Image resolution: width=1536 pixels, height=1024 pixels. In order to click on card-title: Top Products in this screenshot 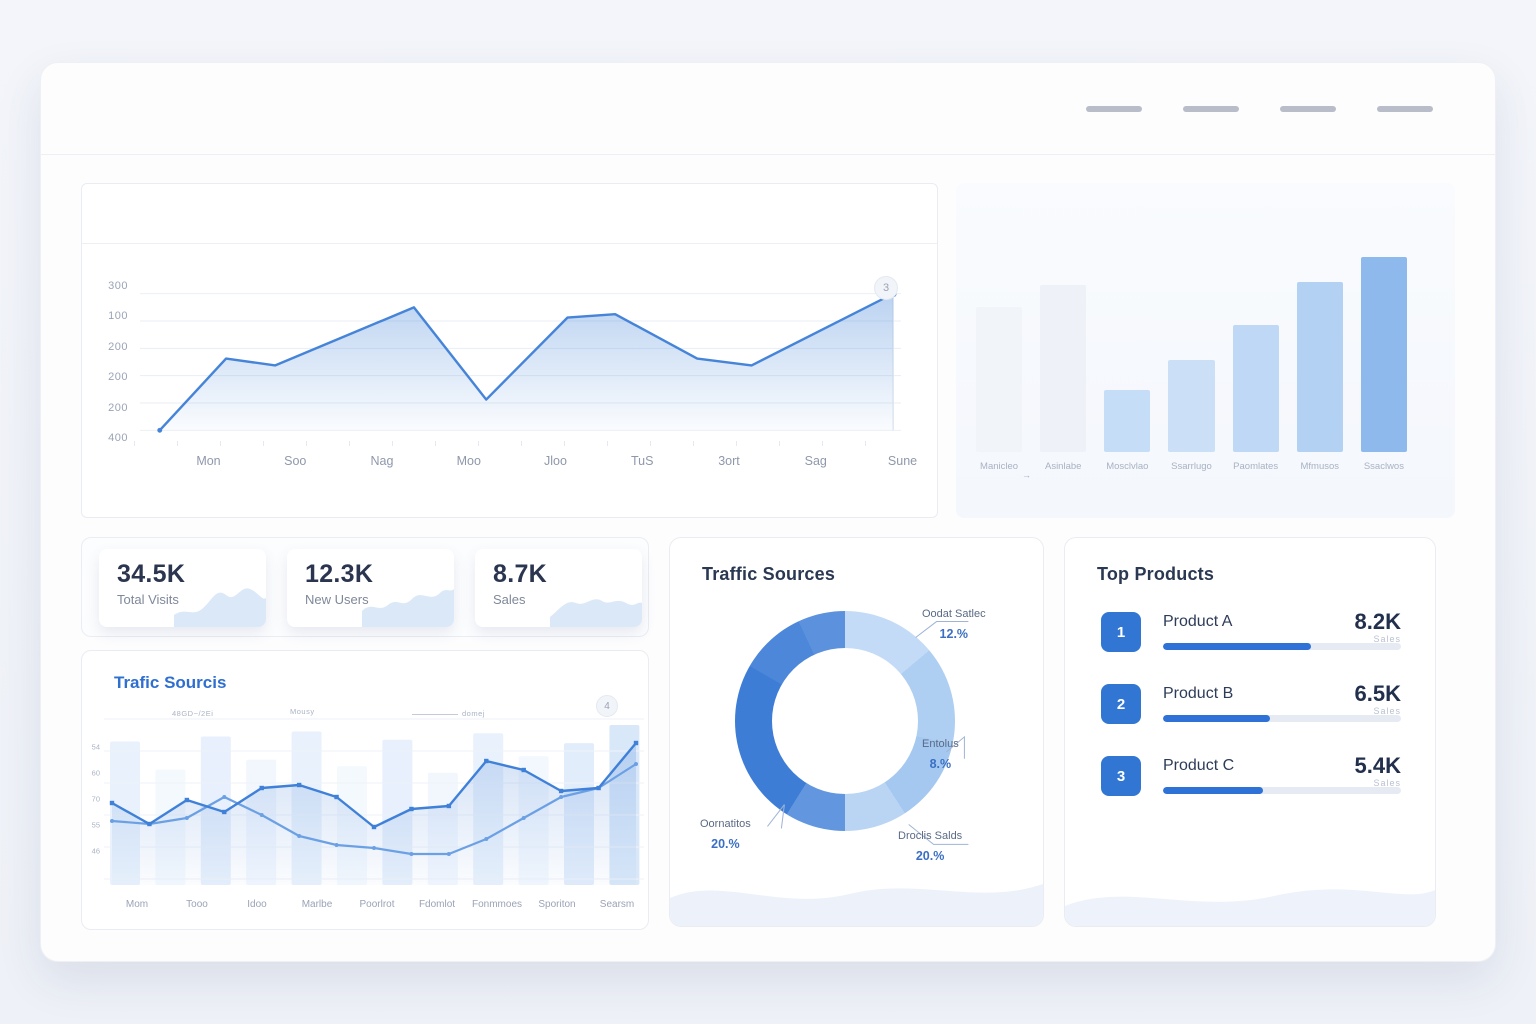, I will do `click(1156, 574)`.